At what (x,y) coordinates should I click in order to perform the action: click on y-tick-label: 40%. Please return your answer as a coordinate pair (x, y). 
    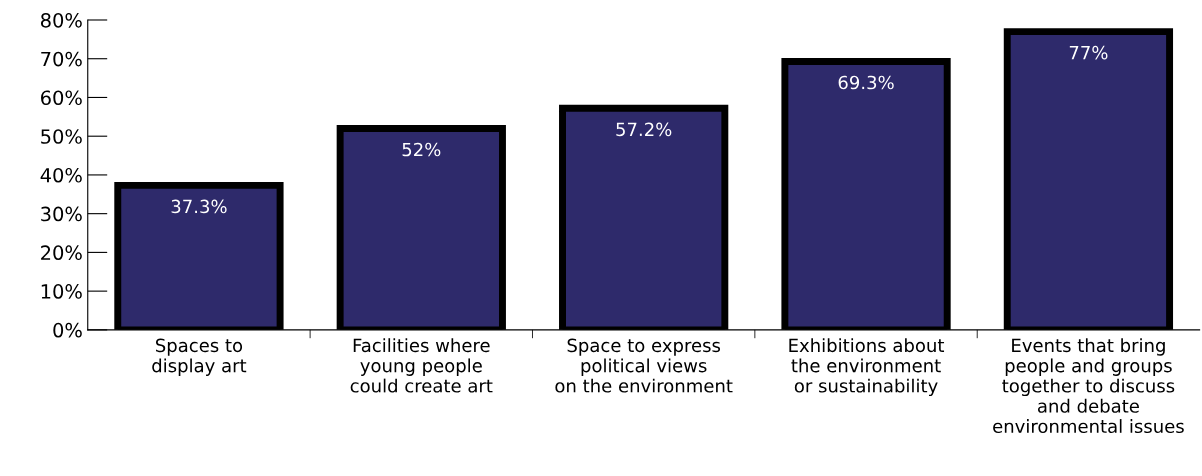
    Looking at the image, I should click on (61, 175).